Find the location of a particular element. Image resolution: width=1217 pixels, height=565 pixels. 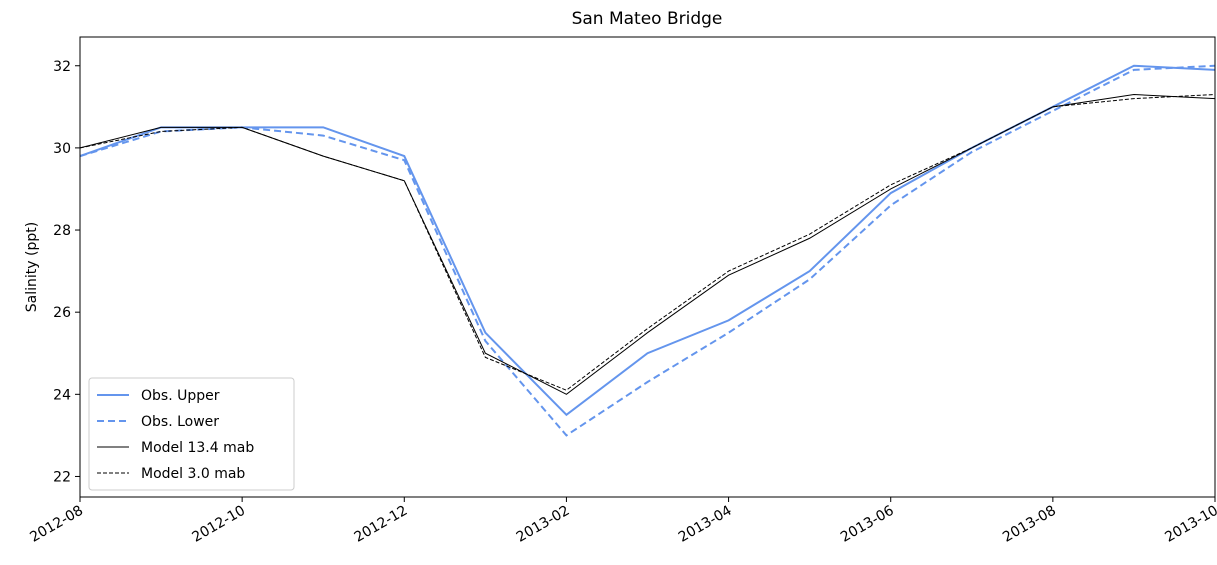

x-tick-label: 2013-10 is located at coordinates (1189, 524).